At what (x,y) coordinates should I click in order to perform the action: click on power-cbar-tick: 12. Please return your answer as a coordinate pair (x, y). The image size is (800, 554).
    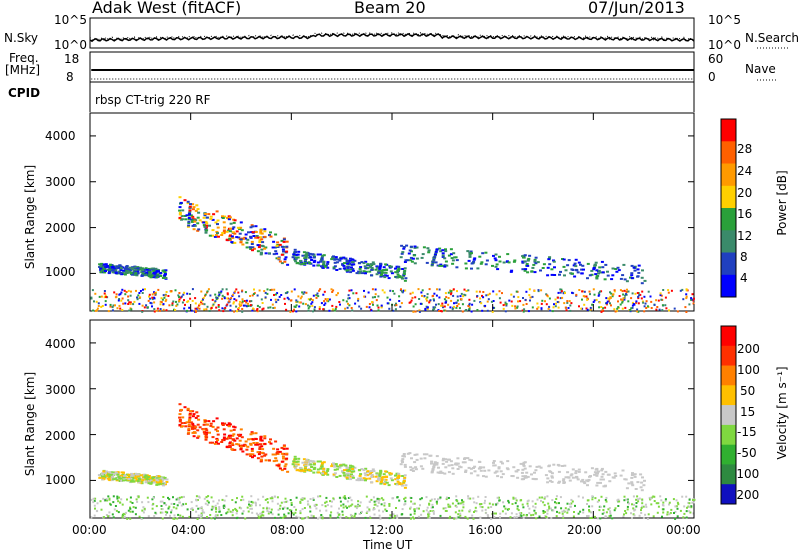
    Looking at the image, I should click on (745, 236).